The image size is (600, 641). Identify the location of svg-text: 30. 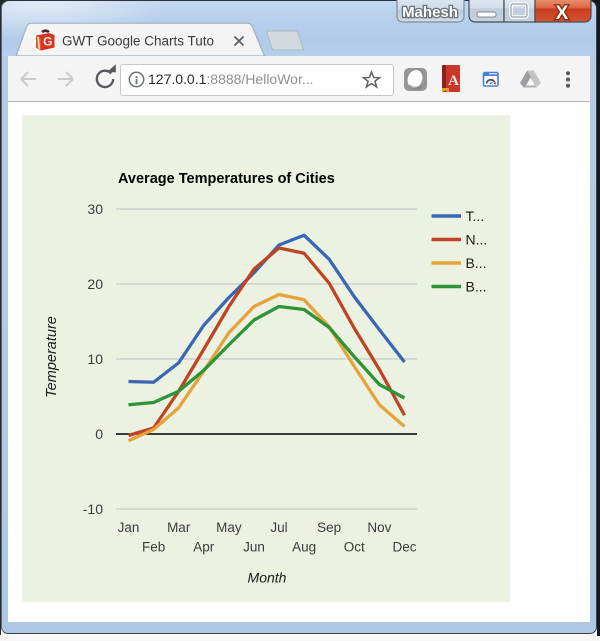
(95, 209).